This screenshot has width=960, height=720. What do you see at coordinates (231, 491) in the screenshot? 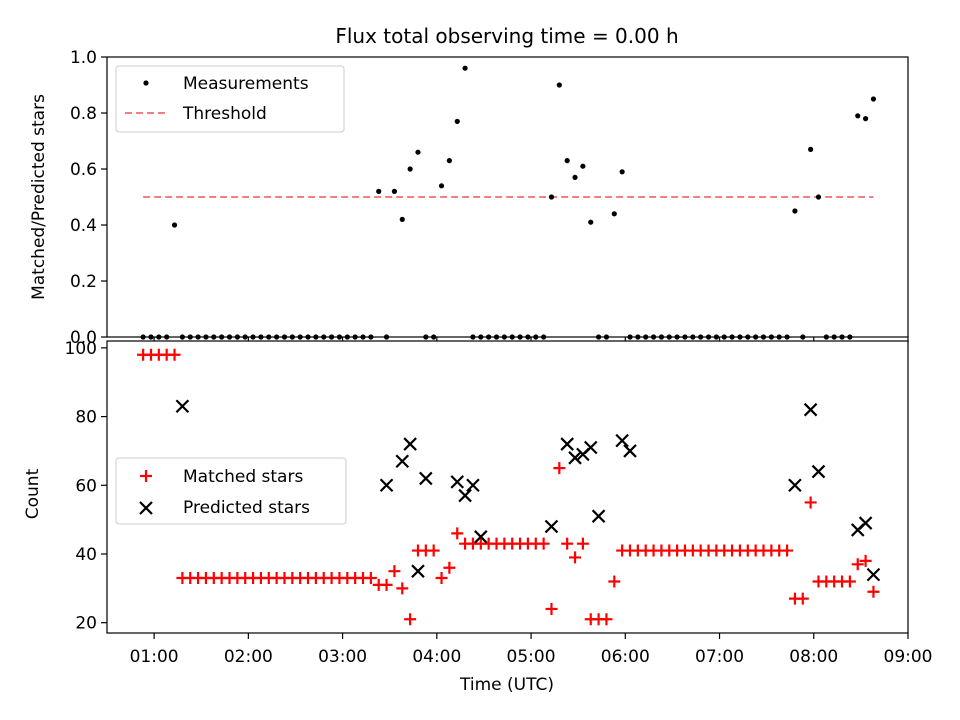
I see `bottom-legend-box` at bounding box center [231, 491].